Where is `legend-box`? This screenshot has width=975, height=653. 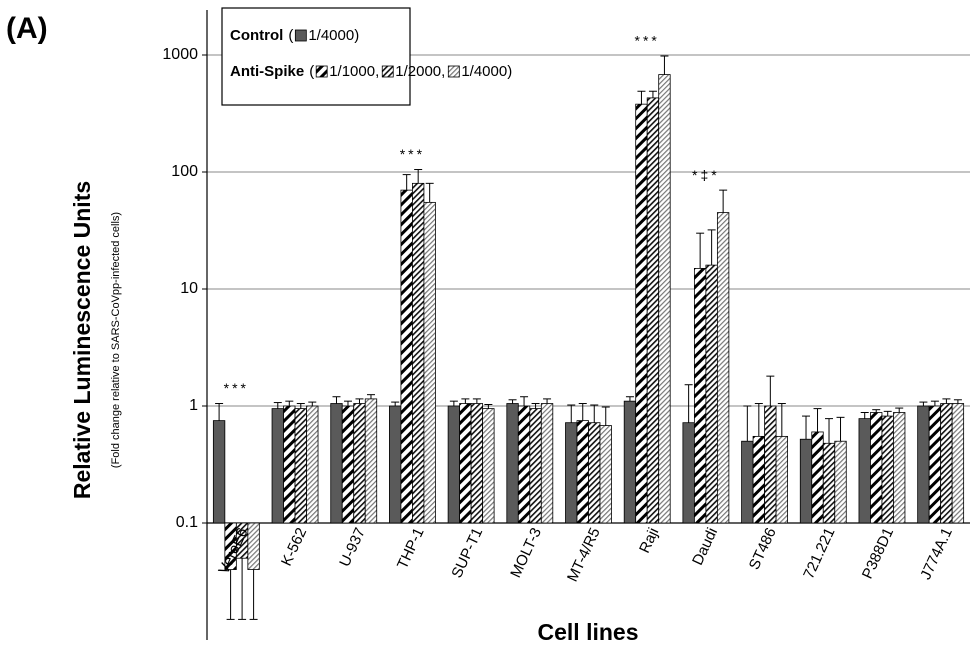
legend-box is located at coordinates (316, 56).